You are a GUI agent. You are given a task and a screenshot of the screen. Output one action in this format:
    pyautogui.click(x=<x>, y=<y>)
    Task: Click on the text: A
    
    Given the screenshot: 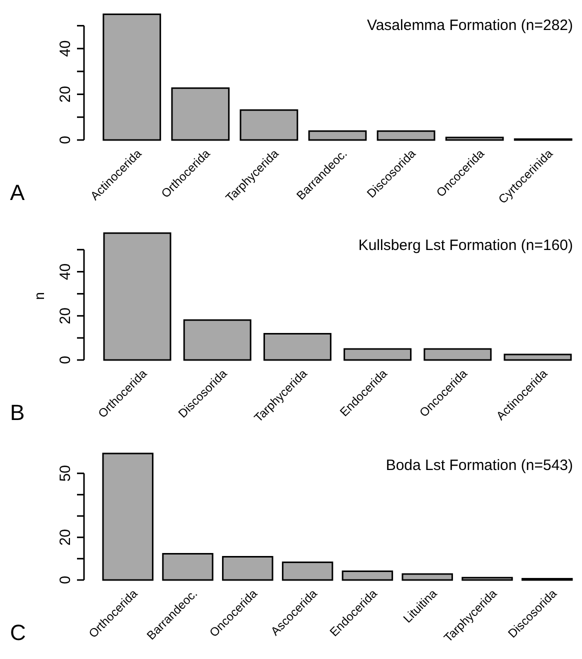 What is the action you would take?
    pyautogui.click(x=17, y=192)
    